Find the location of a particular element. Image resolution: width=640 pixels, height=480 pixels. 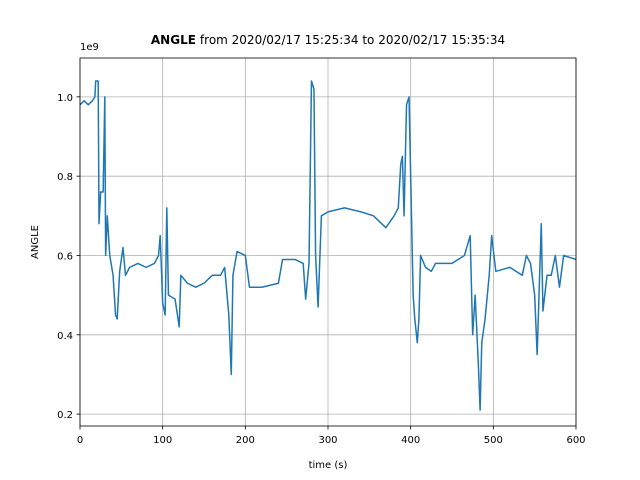

y-axis-label: ANGLE is located at coordinates (35, 242).